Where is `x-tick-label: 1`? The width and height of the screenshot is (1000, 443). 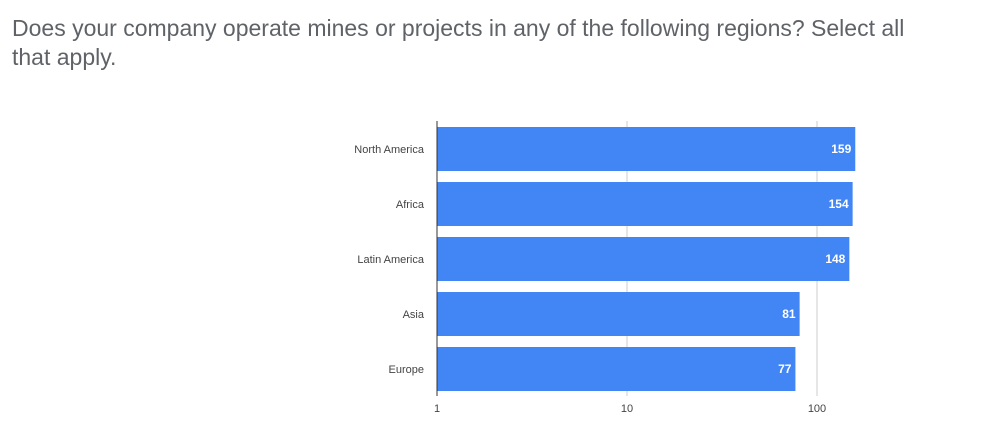
x-tick-label: 1 is located at coordinates (437, 409).